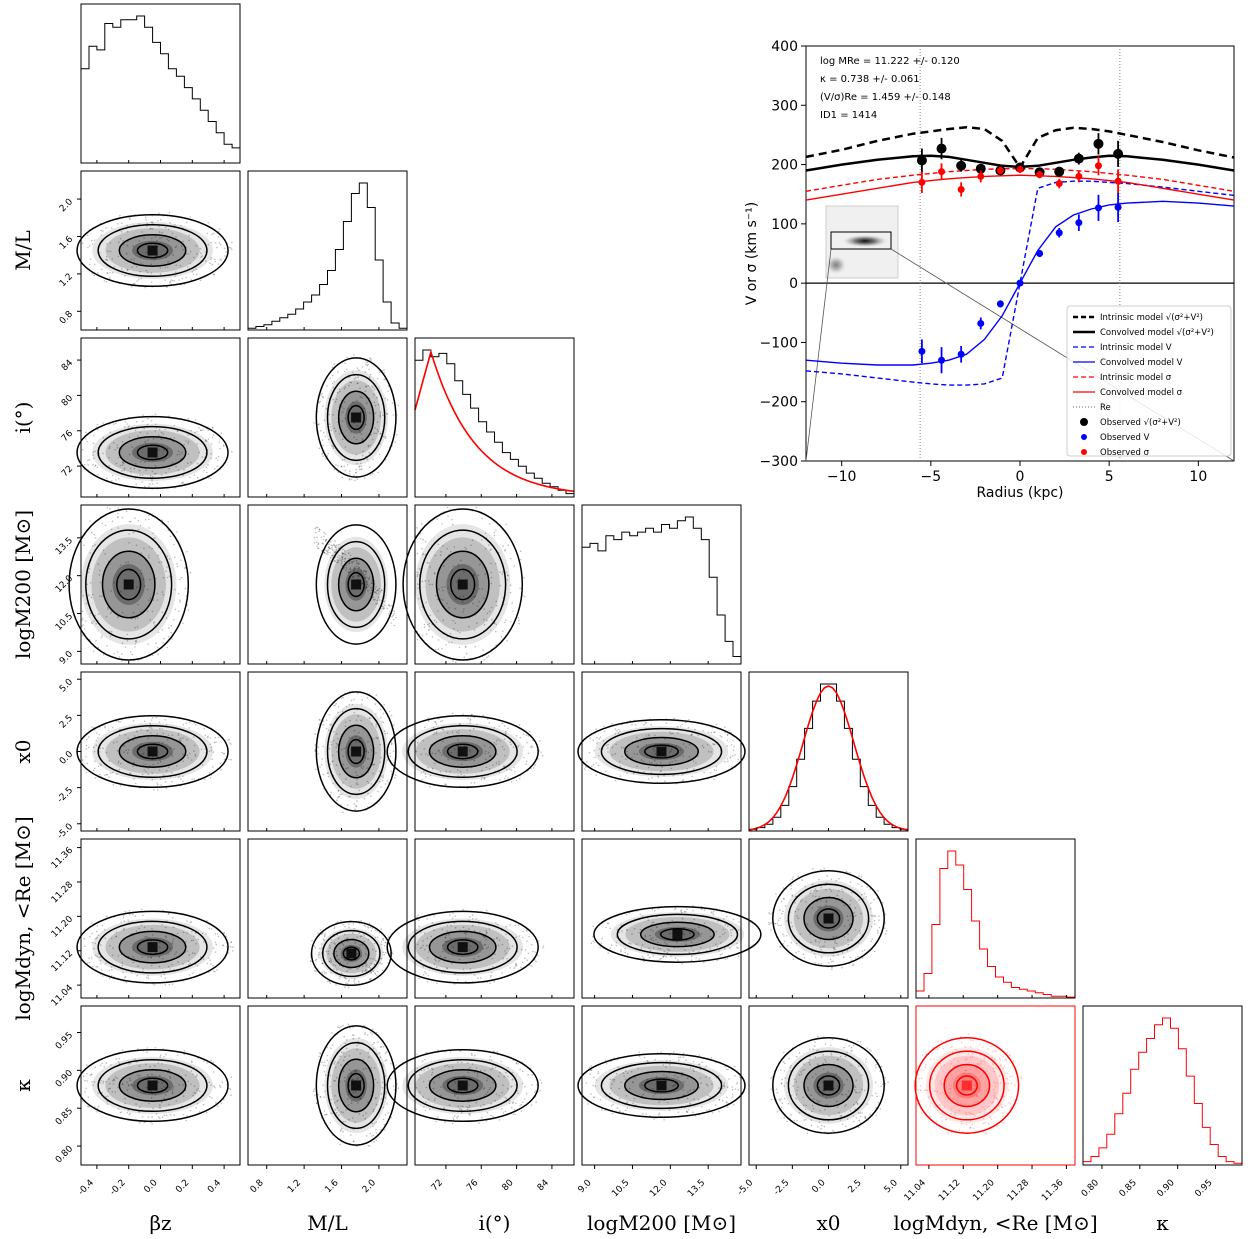  What do you see at coordinates (543, 1185) in the screenshot?
I see `x-tick-label: 84` at bounding box center [543, 1185].